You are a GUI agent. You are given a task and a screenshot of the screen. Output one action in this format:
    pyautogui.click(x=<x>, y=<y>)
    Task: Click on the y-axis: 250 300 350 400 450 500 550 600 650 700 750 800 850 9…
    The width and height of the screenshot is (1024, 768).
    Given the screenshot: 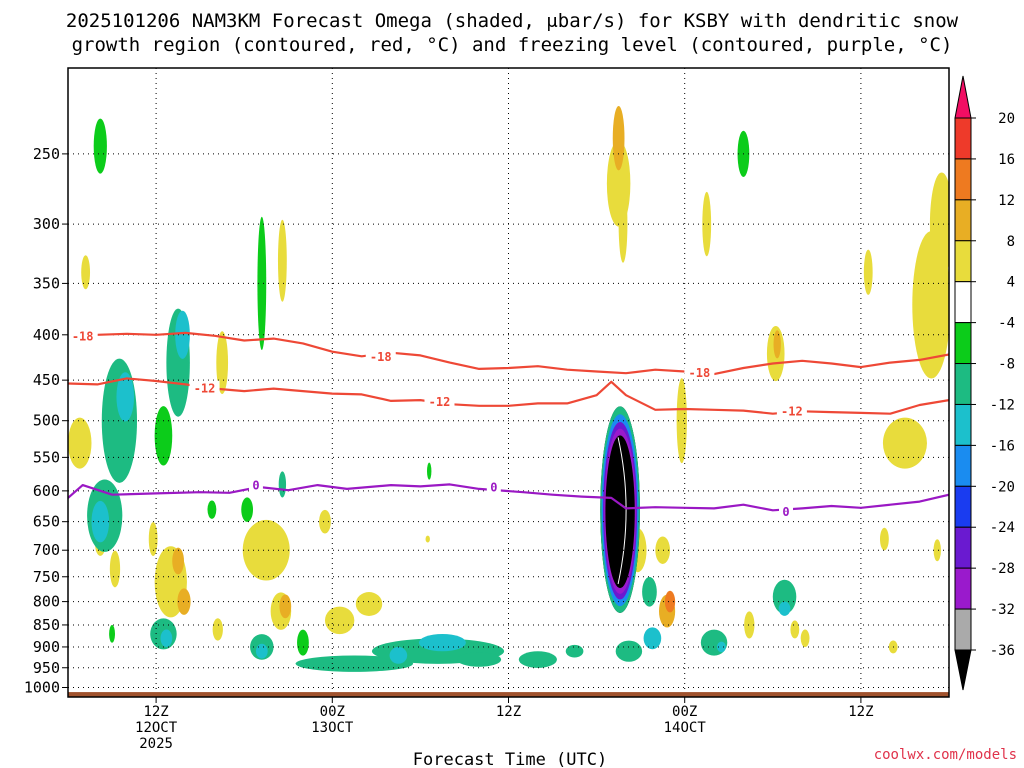 What is the action you would take?
    pyautogui.click(x=46, y=420)
    